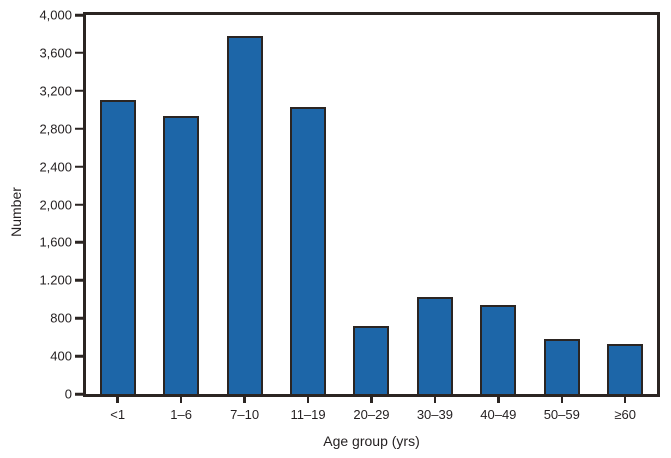  Describe the element at coordinates (308, 250) in the screenshot. I see `bar-11–19` at that location.